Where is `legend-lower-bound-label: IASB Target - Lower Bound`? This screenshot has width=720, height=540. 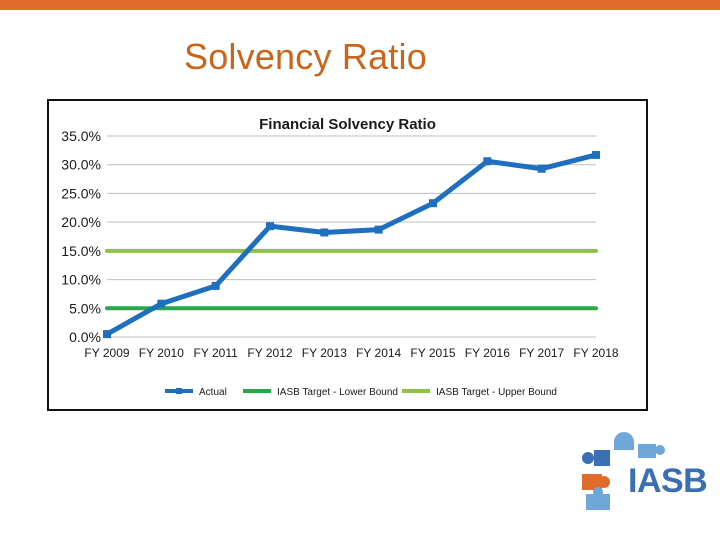
legend-lower-bound-label: IASB Target - Lower Bound is located at coordinates (337, 392).